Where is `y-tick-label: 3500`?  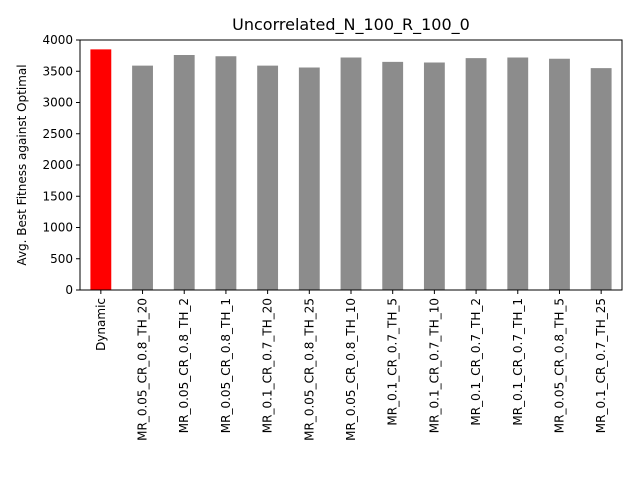
y-tick-label: 3500 is located at coordinates (57, 71).